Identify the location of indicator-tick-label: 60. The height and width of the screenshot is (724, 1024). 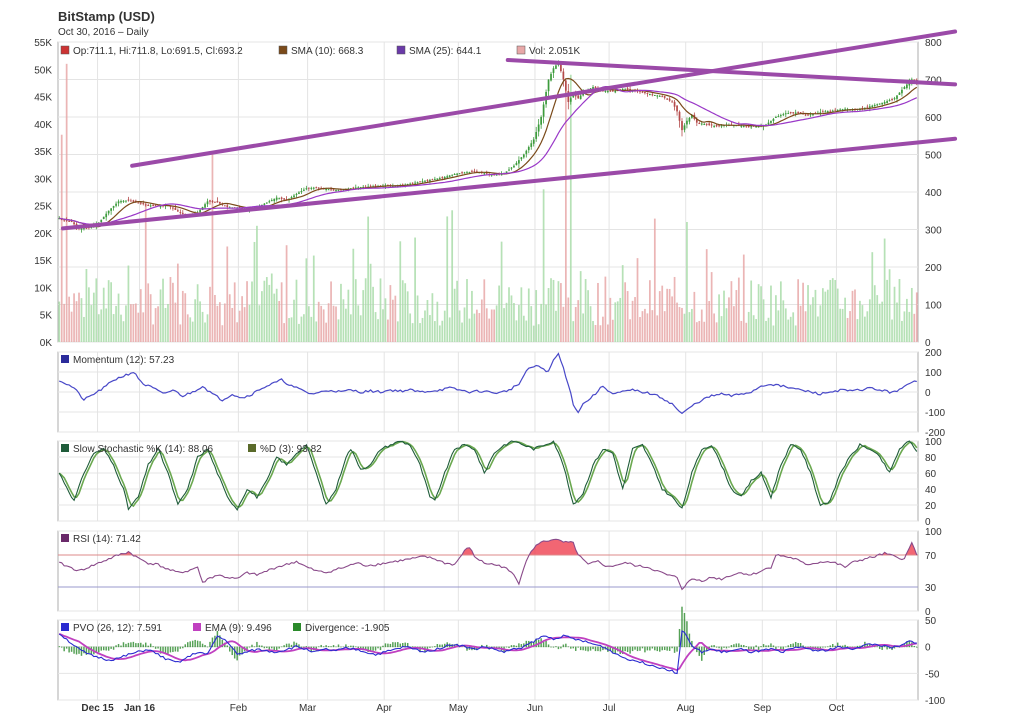
(931, 474).